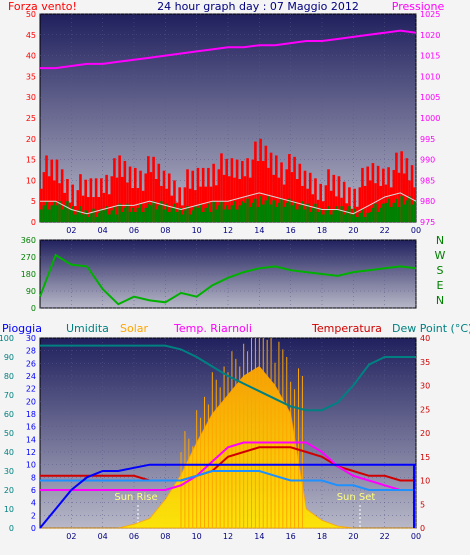 The width and height of the screenshot is (470, 555). What do you see at coordinates (165, 536) in the screenshot?
I see `x-tick-label: 08` at bounding box center [165, 536].